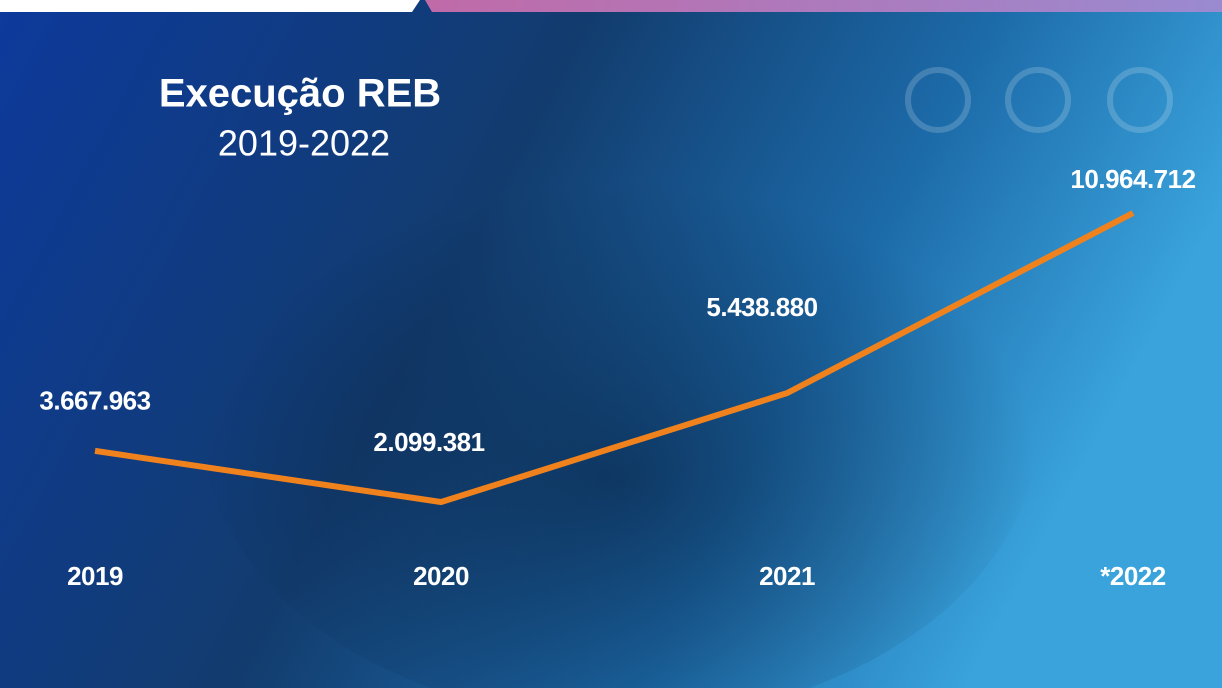  What do you see at coordinates (304, 143) in the screenshot?
I see `chart-subtitle: 2019-2022` at bounding box center [304, 143].